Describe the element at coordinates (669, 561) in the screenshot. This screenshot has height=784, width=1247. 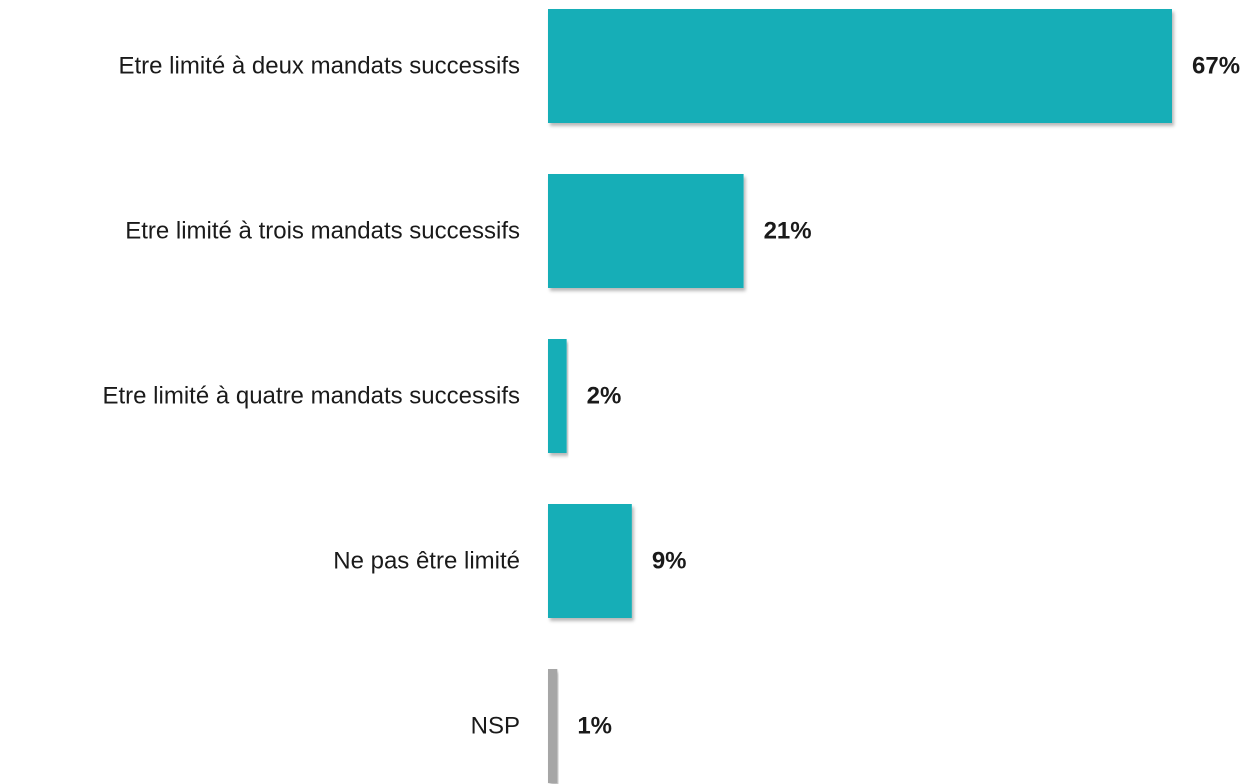
I see `value-label-4: 9%` at that location.